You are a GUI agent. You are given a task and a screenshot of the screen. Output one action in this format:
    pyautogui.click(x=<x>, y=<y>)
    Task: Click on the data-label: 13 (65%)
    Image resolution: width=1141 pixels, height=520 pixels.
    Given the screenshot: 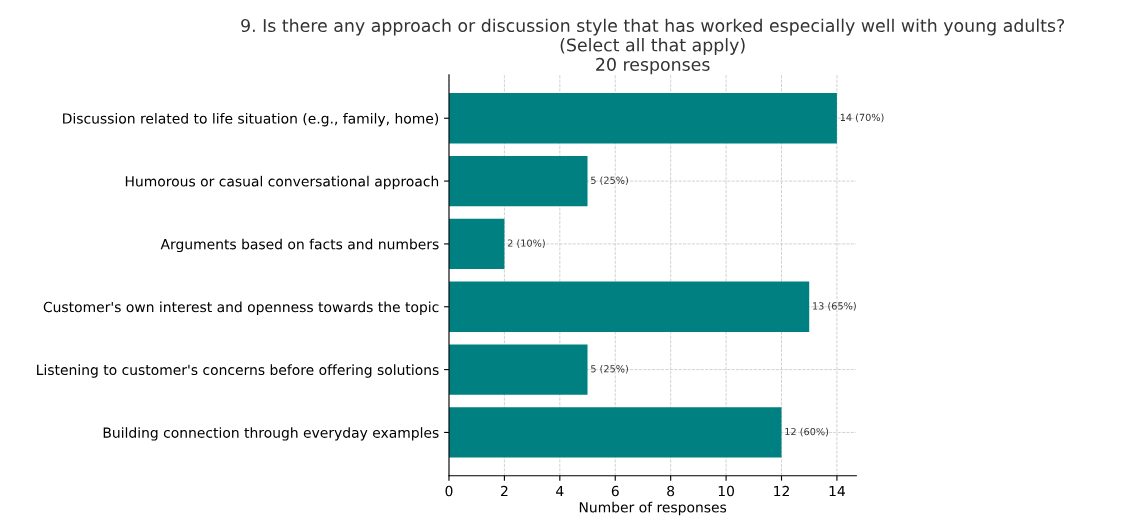 What is the action you would take?
    pyautogui.click(x=834, y=306)
    